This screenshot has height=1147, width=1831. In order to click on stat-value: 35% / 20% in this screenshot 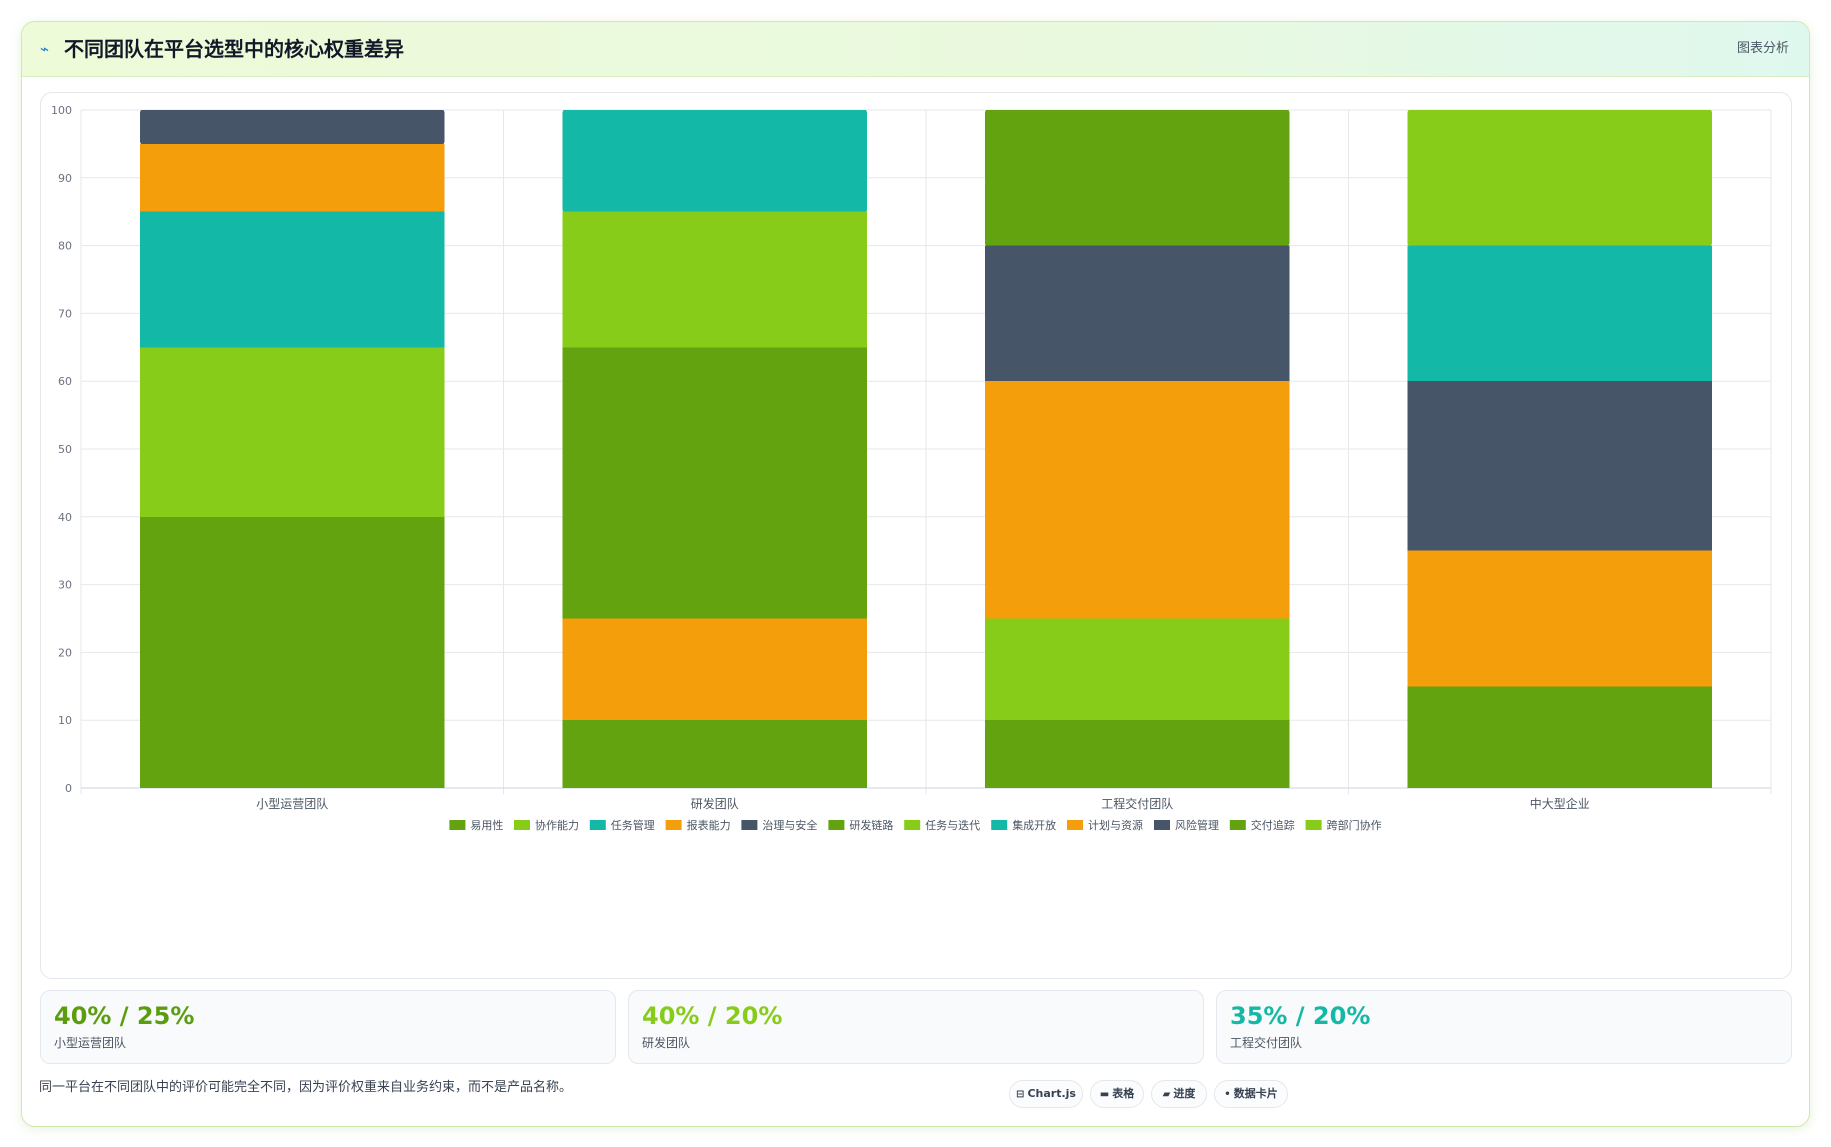, I will do `click(1300, 1016)`.